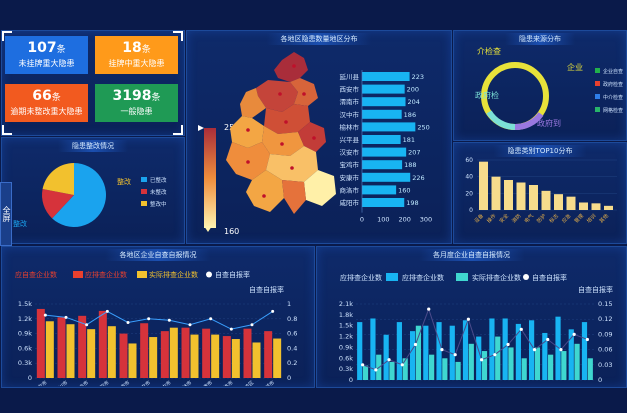 The height and width of the screenshot is (413, 627). What do you see at coordinates (613, 84) in the screenshot?
I see `legend-label: 政府检查` at bounding box center [613, 84].